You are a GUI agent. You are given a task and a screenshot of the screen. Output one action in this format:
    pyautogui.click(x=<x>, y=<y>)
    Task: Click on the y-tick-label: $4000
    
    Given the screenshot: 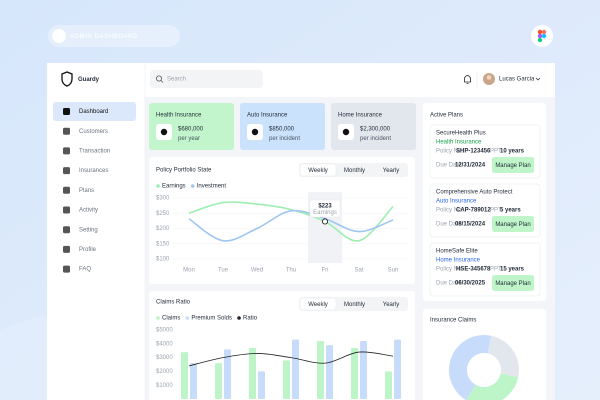 What is the action you would take?
    pyautogui.click(x=164, y=344)
    